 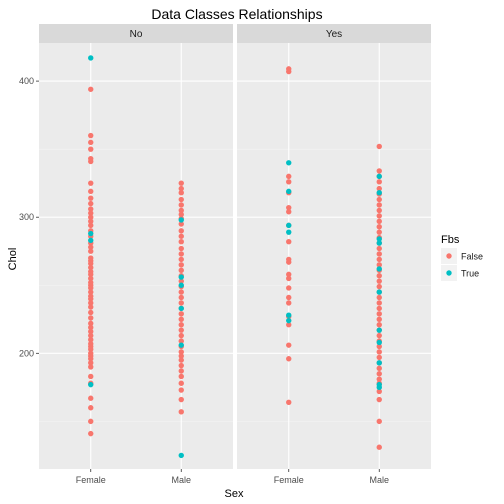 I want to click on x-tick-label: Male, so click(x=182, y=480).